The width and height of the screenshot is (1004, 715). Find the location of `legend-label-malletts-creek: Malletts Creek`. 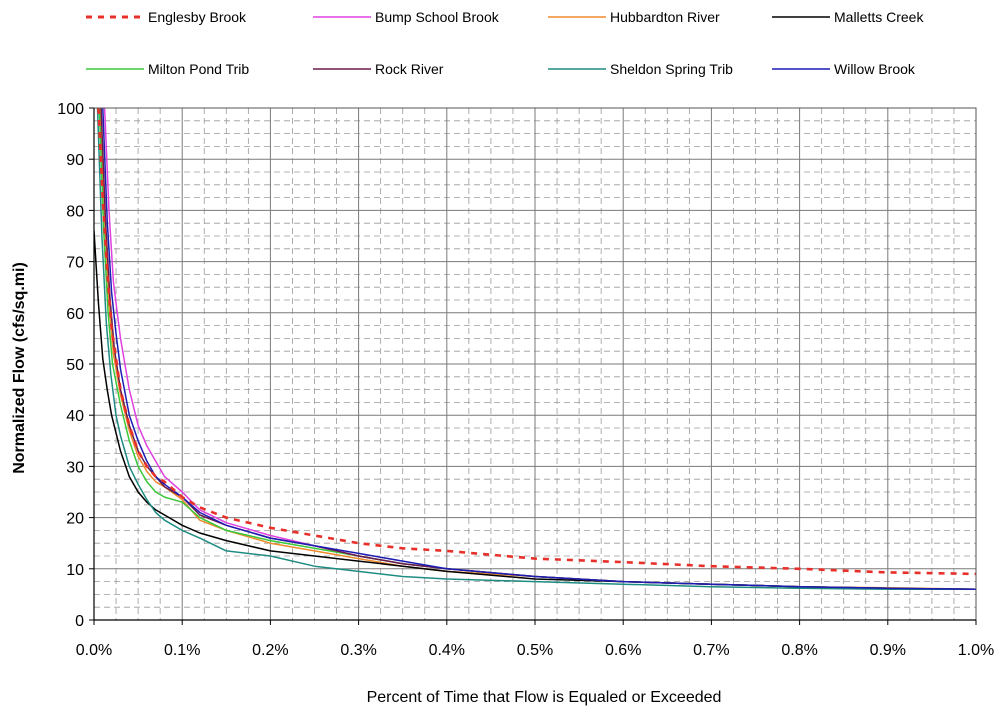

legend-label-malletts-creek: Malletts Creek is located at coordinates (879, 17).